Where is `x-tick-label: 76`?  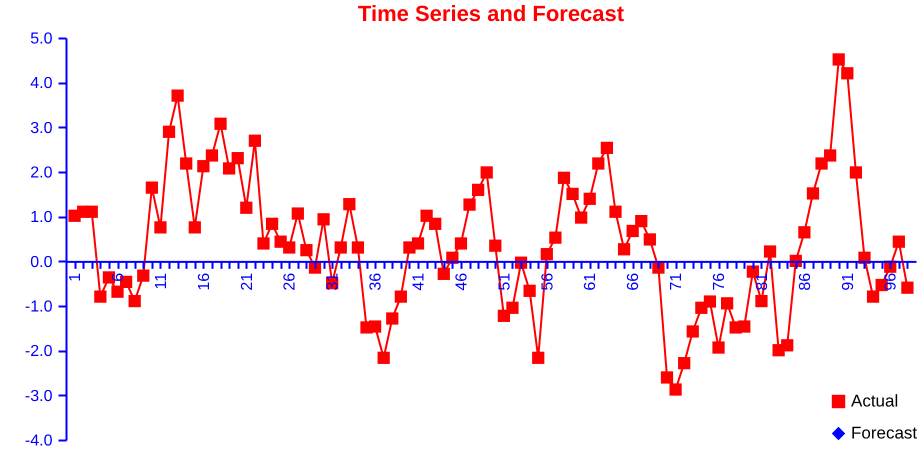
x-tick-label: 76 is located at coordinates (719, 281).